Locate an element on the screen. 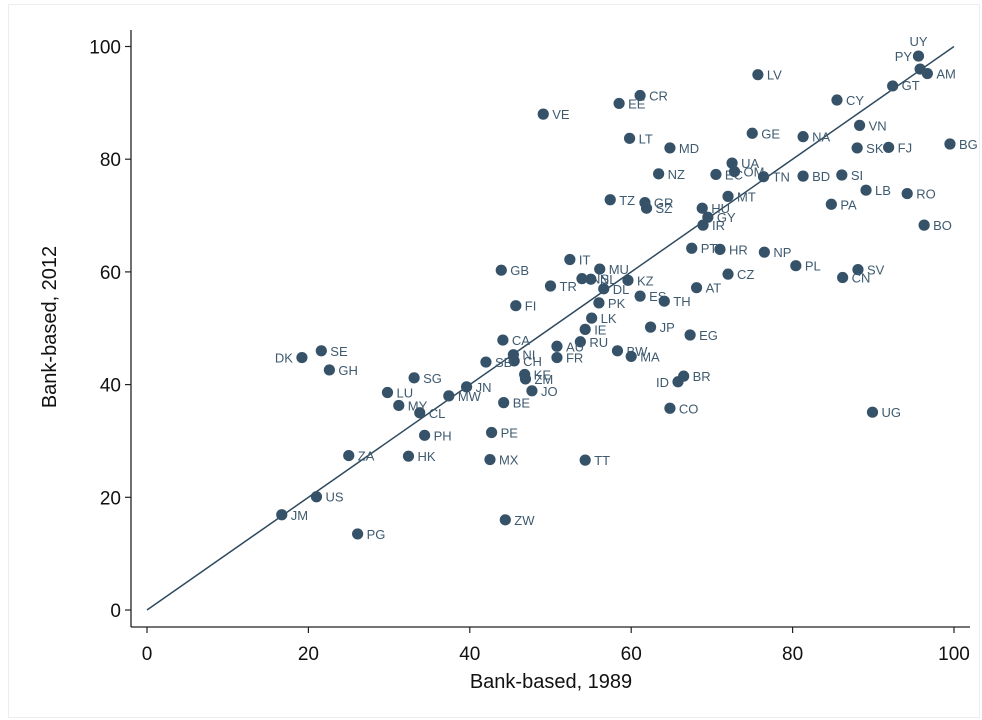  point-label: BD is located at coordinates (821, 176).